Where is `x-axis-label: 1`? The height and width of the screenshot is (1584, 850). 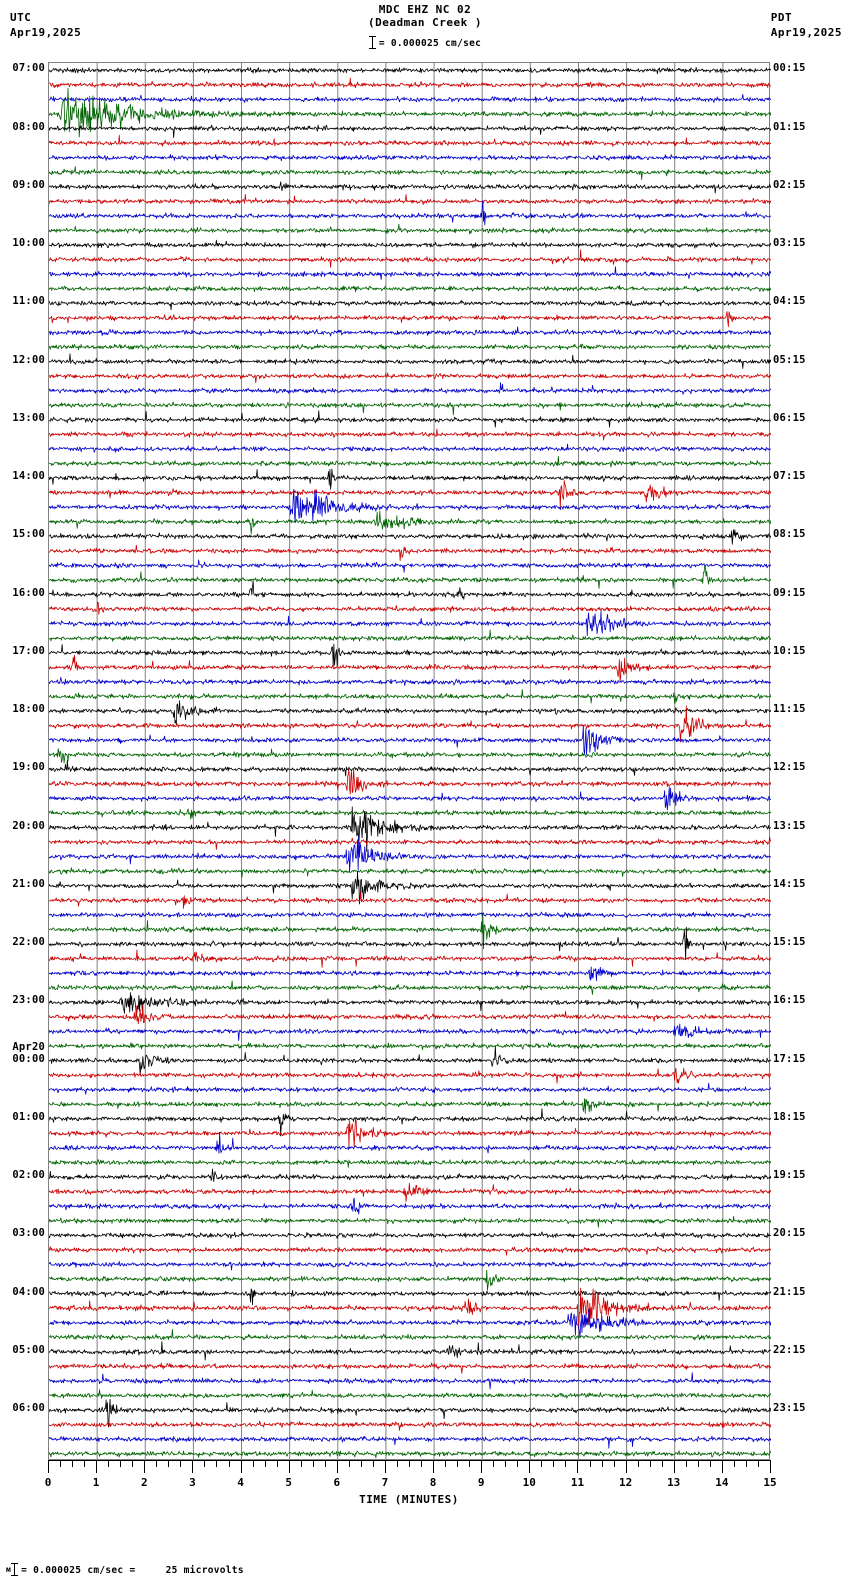
x-axis-label: 1 is located at coordinates (96, 1482).